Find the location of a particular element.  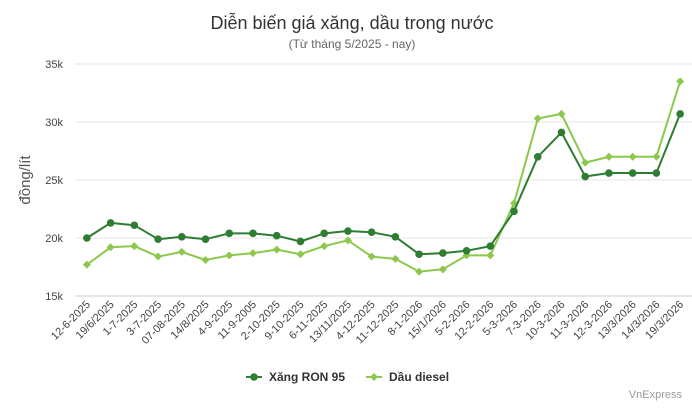

chart-title: Diễn biến giá xăng, dầu trong nước is located at coordinates (351, 22).